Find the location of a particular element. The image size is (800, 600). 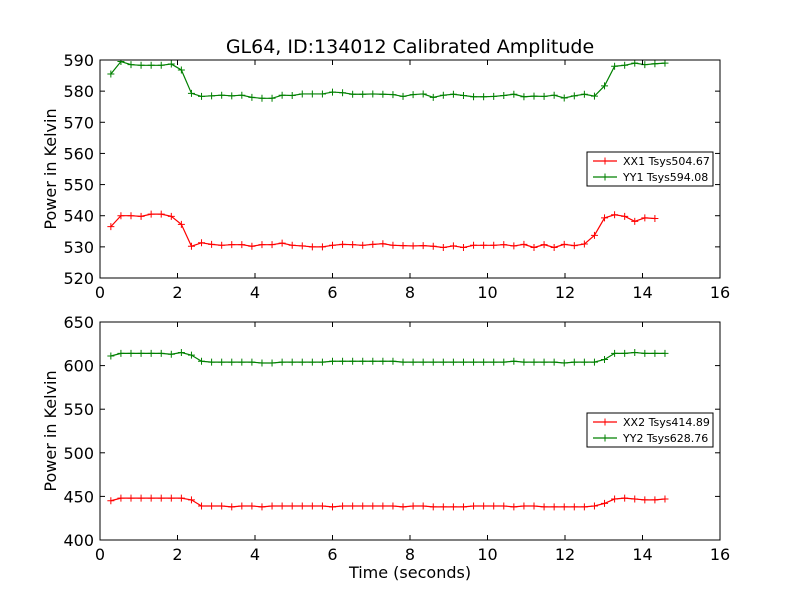

x-tick-label: 12 is located at coordinates (565, 292).